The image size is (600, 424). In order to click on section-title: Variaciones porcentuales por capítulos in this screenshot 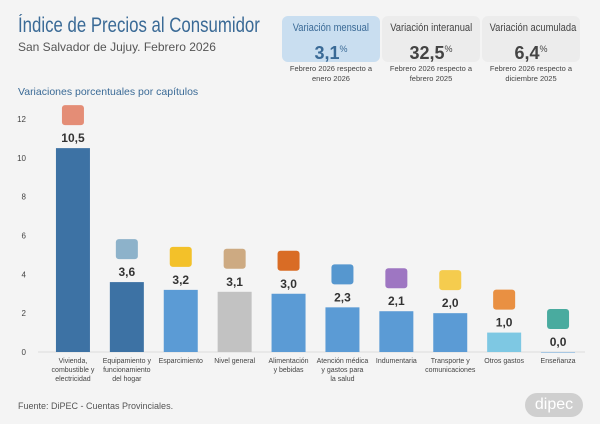, I will do `click(108, 92)`.